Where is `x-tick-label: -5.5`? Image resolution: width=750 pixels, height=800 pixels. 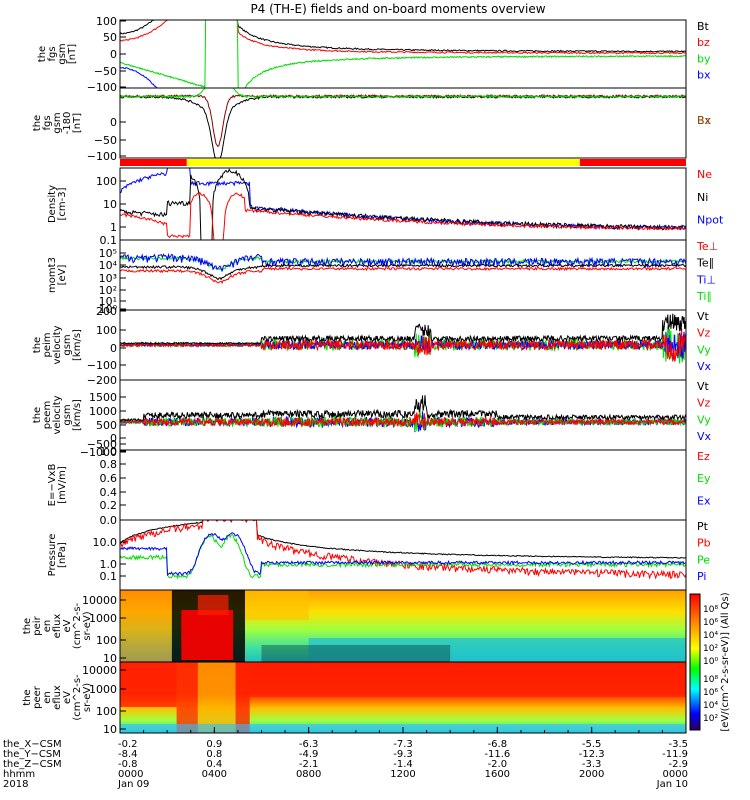
x-tick-label: -5.5 is located at coordinates (592, 744).